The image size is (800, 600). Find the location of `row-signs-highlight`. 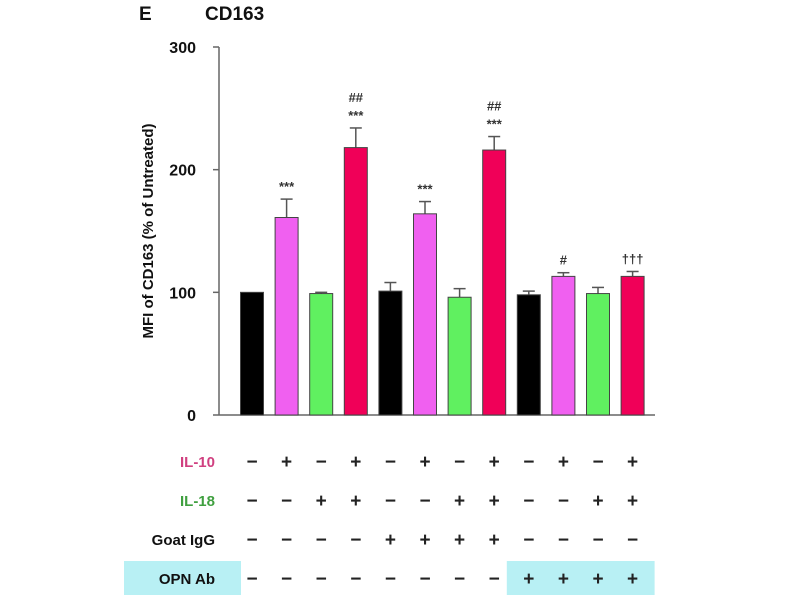

row-signs-highlight is located at coordinates (580, 578).